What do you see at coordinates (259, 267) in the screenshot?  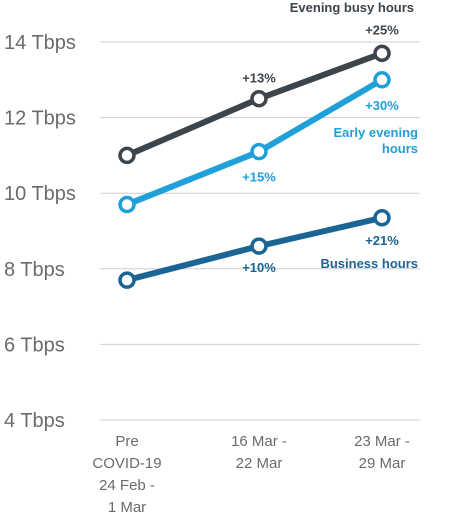 I see `data-label: +10%` at bounding box center [259, 267].